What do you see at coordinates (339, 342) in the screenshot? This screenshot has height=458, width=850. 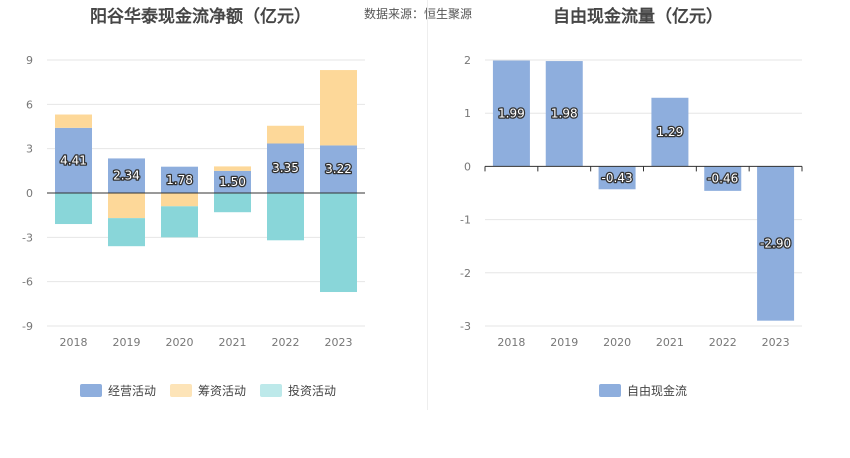 I see `cash-flow-x-tick-label: 2023` at bounding box center [339, 342].